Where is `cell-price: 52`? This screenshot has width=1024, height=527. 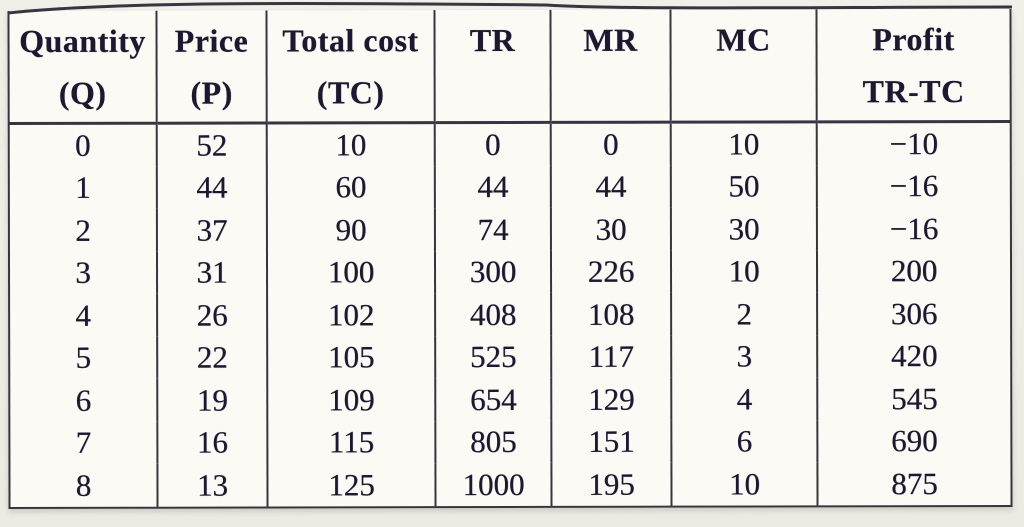 cell-price: 52 is located at coordinates (211, 144).